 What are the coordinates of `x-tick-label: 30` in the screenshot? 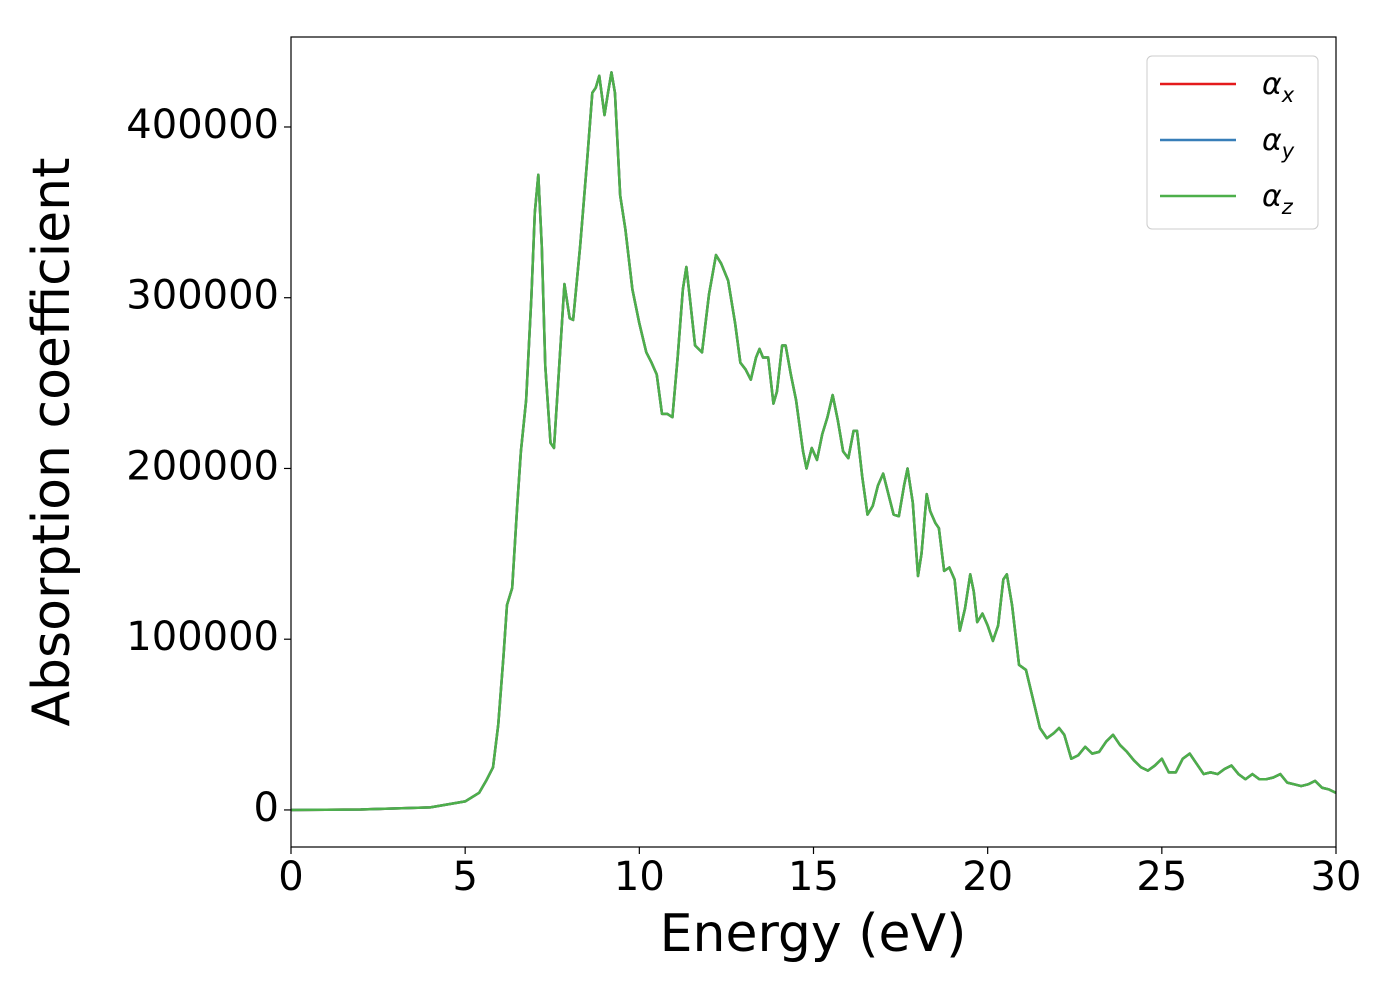 It's located at (1336, 877).